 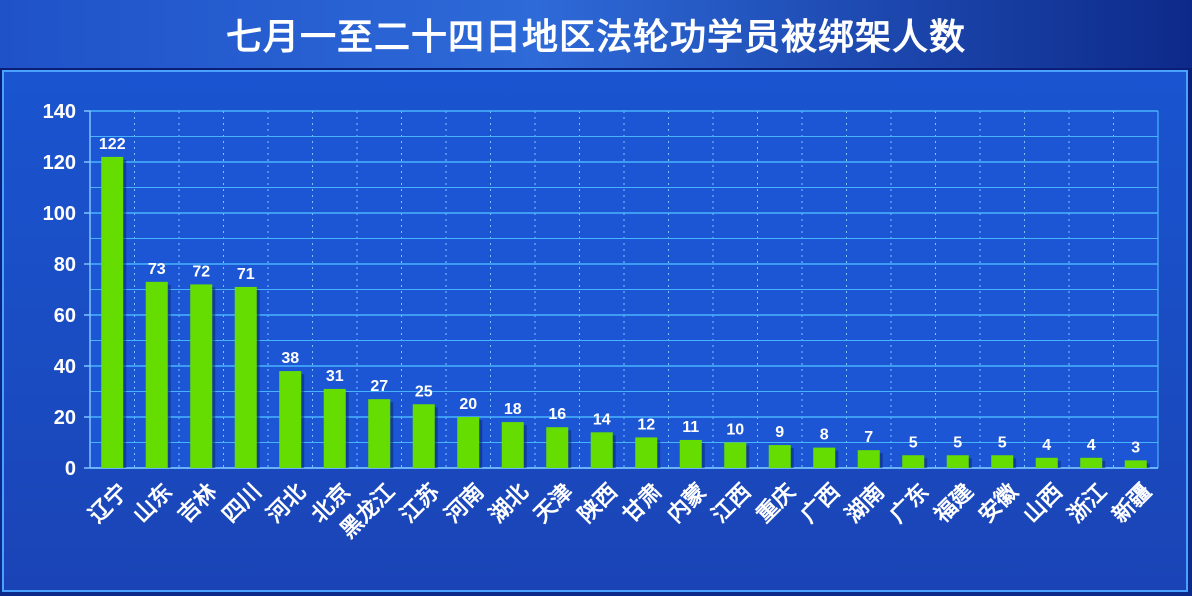 What do you see at coordinates (821, 504) in the screenshot?
I see `category-label: 广西` at bounding box center [821, 504].